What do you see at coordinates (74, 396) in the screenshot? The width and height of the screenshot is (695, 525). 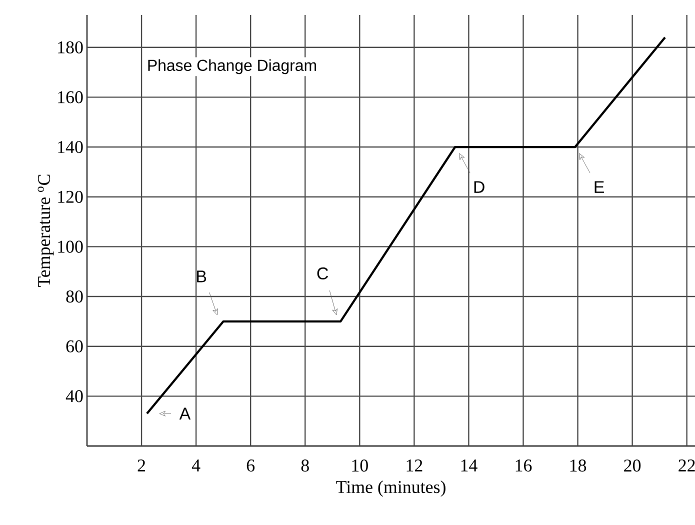 I see `y-tick-label: 40` at bounding box center [74, 396].